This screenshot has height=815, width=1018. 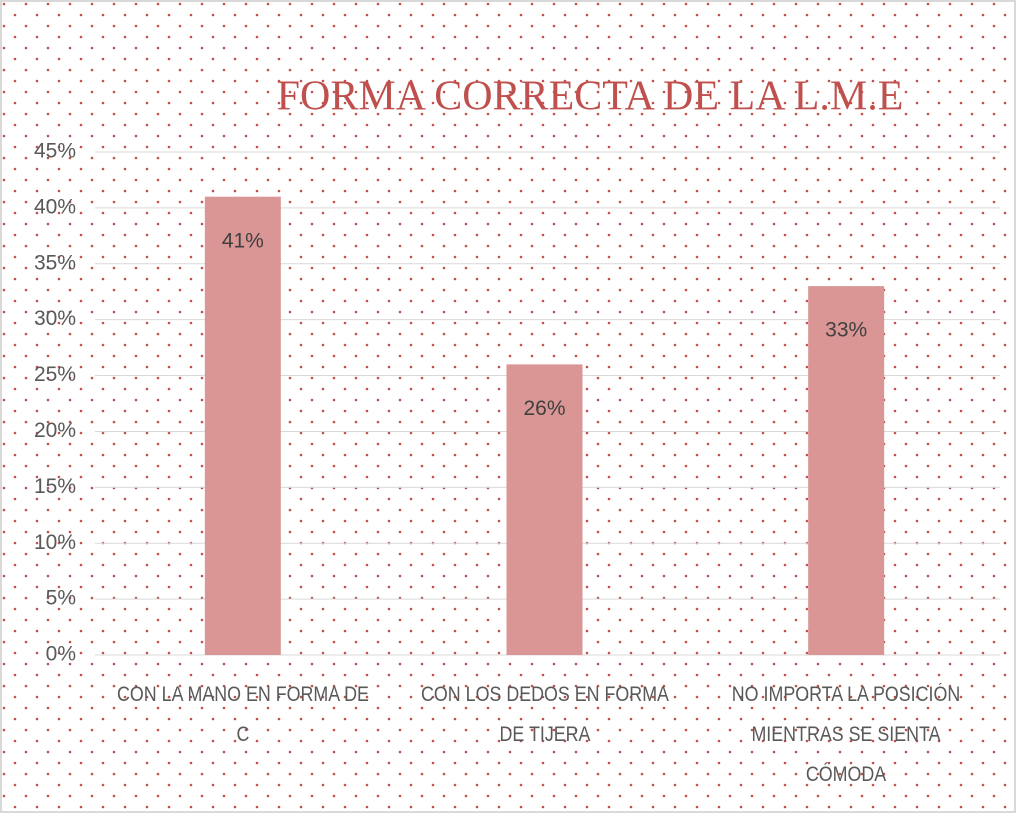 What do you see at coordinates (55, 486) in the screenshot?
I see `y-tick-label: 15%` at bounding box center [55, 486].